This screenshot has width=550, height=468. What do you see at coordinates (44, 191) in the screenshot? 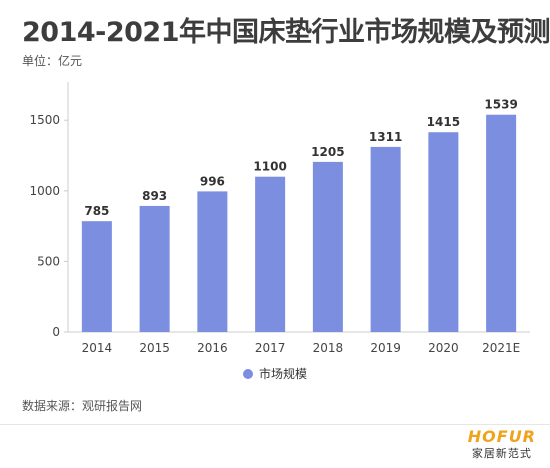
I see `y-tick-label: 1000` at bounding box center [44, 191].